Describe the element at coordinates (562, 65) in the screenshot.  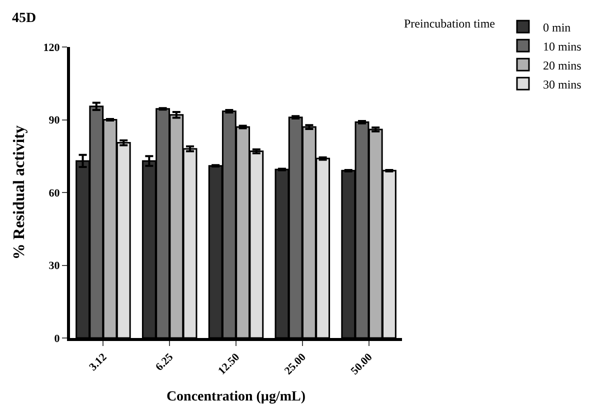
I see `legend-label: 20 mins` at that location.